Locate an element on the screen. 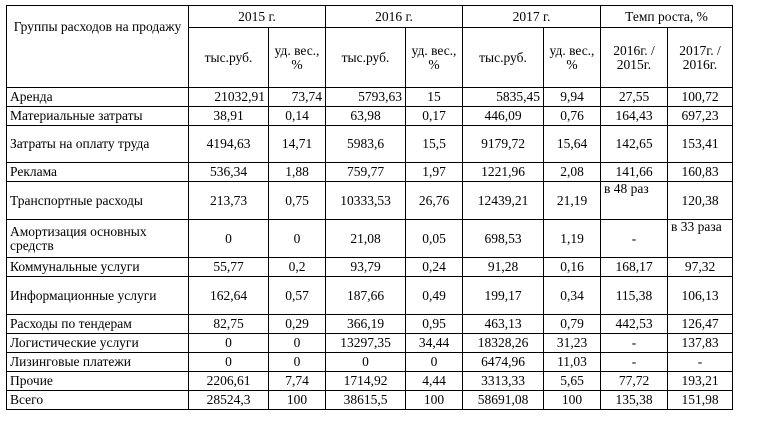 The height and width of the screenshot is (435, 759). cell: 1,19 is located at coordinates (572, 238).